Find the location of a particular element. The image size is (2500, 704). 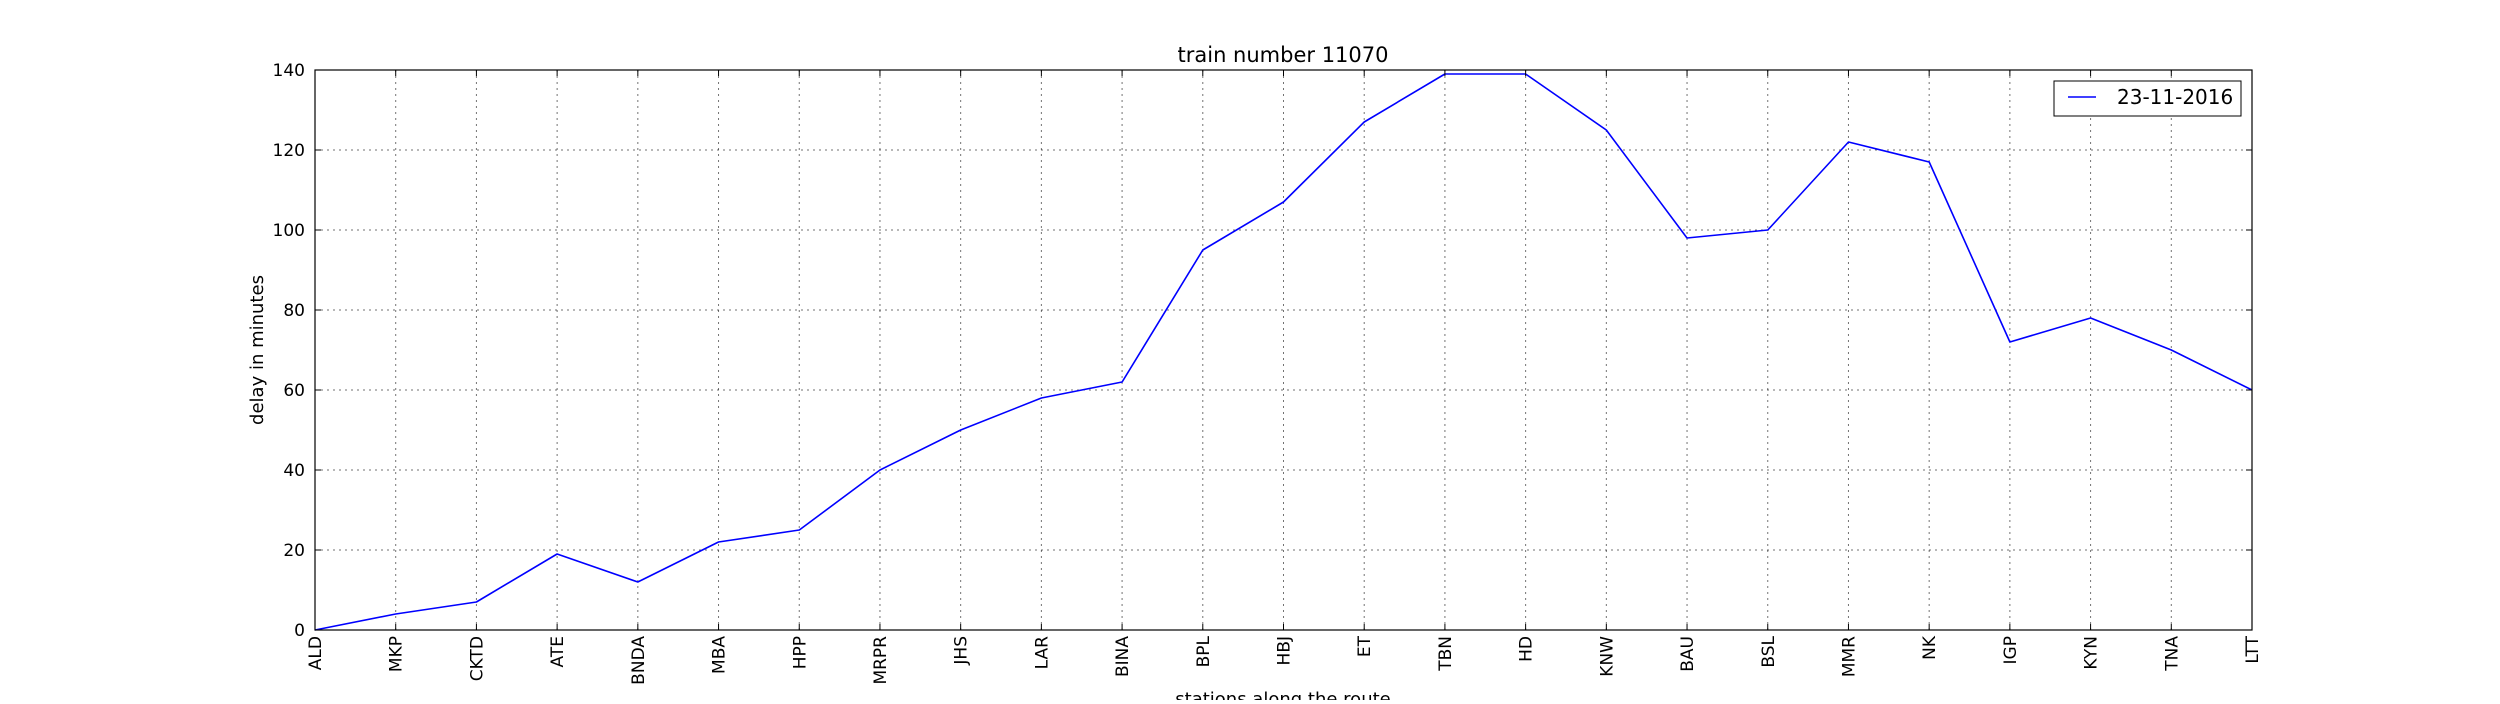

x-tick-label: CKTD is located at coordinates (477, 658).